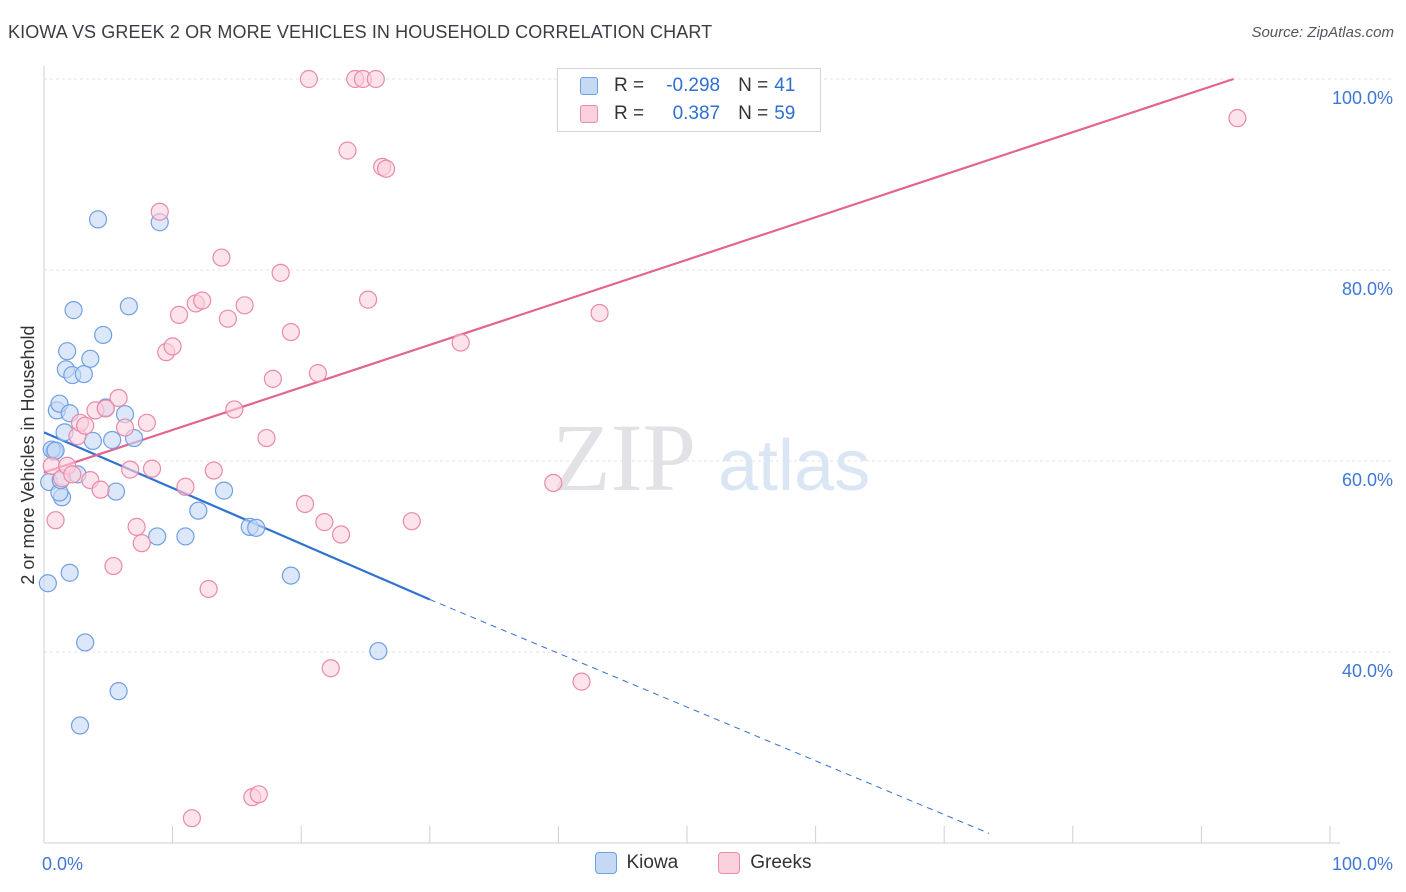  What do you see at coordinates (696, 113) in the screenshot?
I see `r-value: 0.387` at bounding box center [696, 113].